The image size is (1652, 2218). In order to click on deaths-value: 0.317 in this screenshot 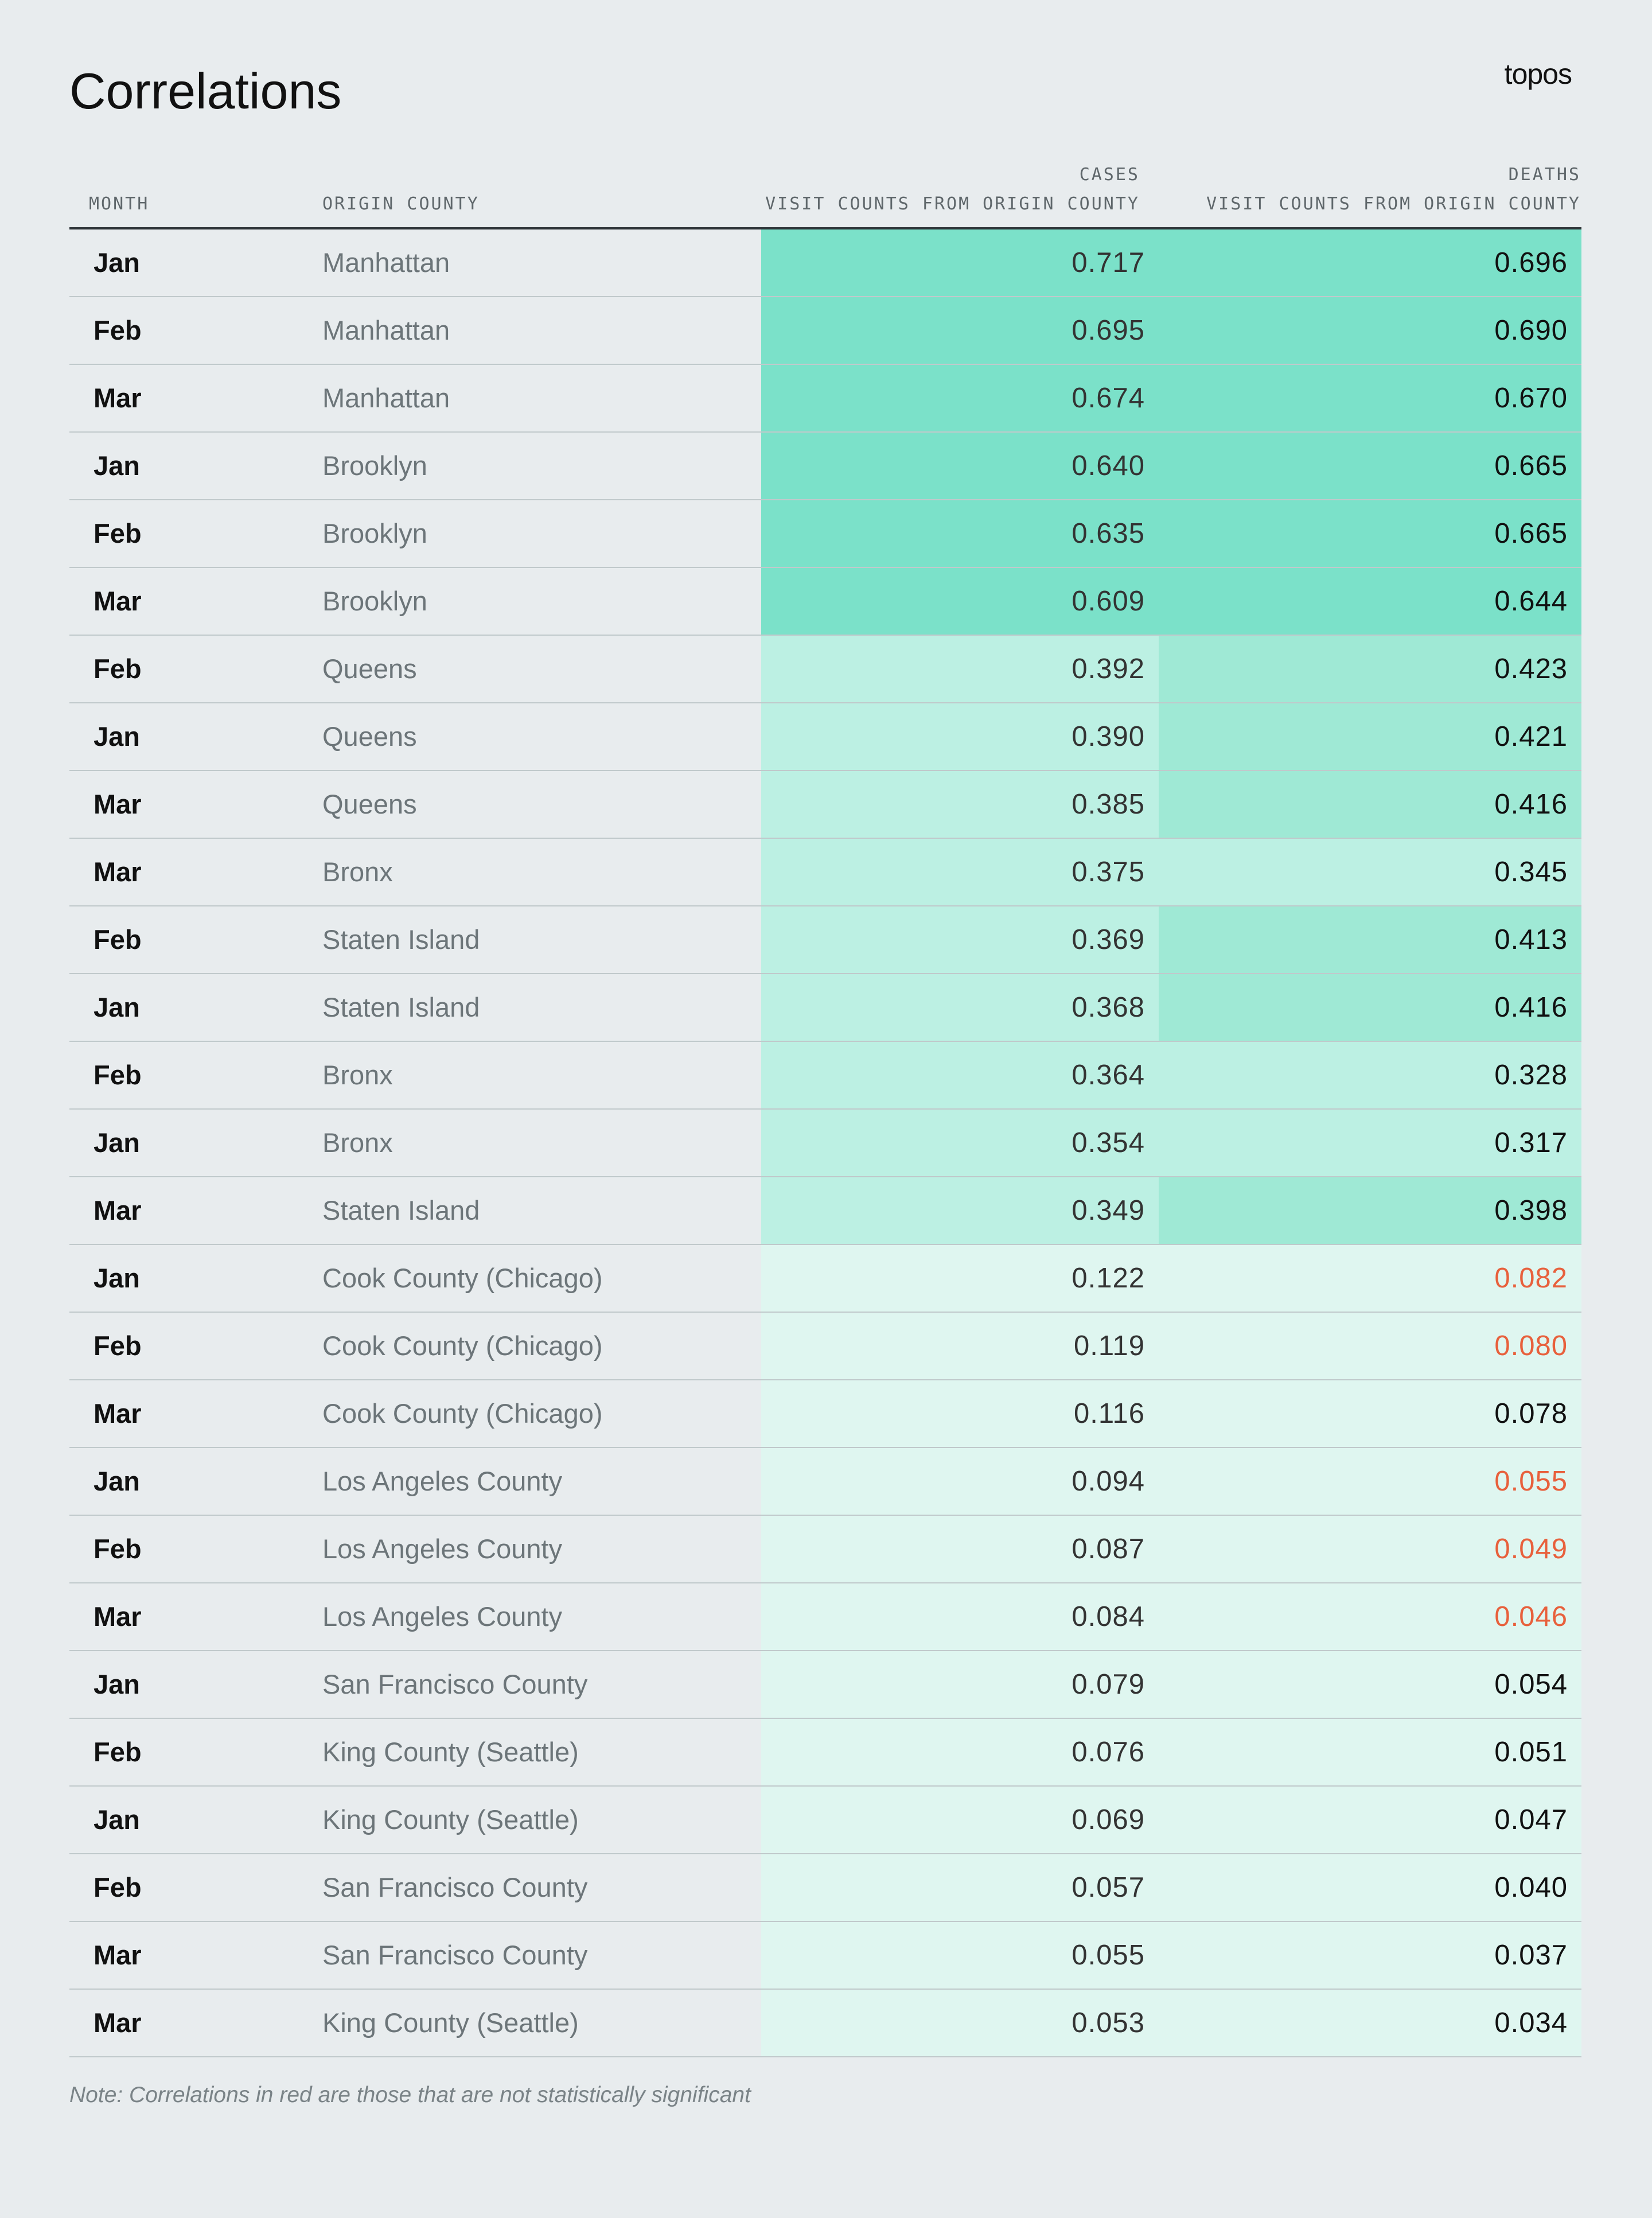, I will do `click(1531, 1142)`.